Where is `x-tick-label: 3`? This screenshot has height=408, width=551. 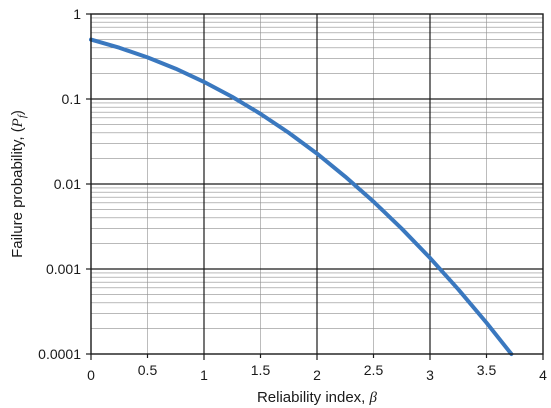 x-tick-label: 3 is located at coordinates (430, 375).